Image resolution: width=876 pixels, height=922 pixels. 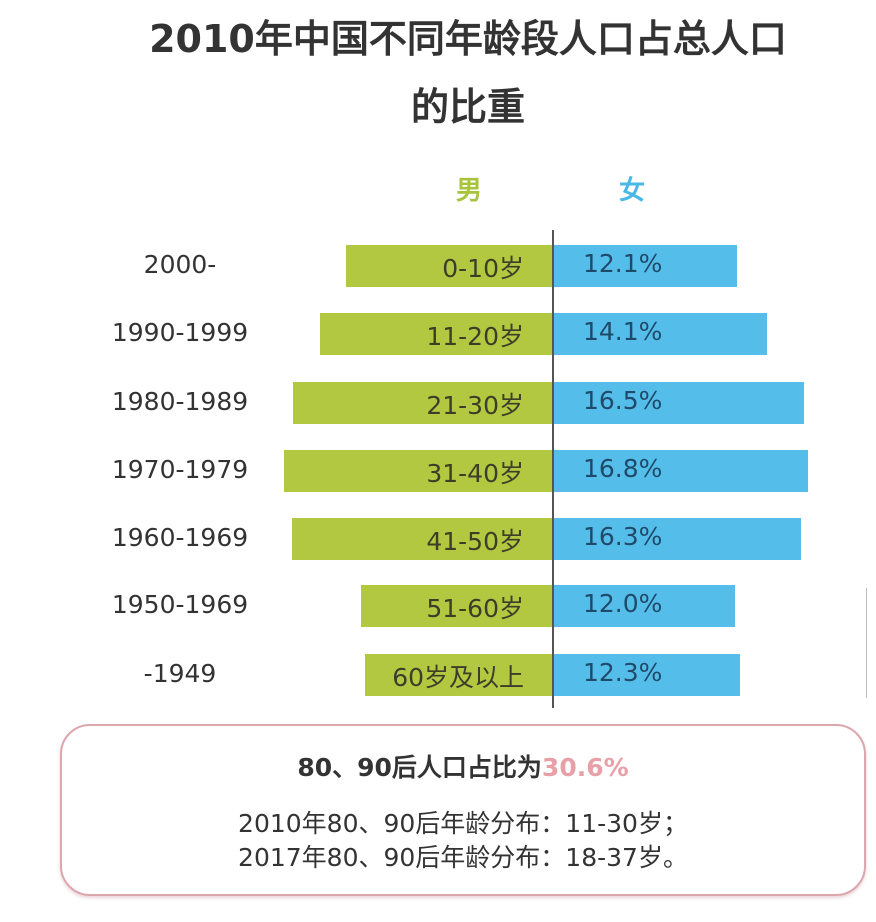 I want to click on female-value-label: 12.1%, so click(x=623, y=263).